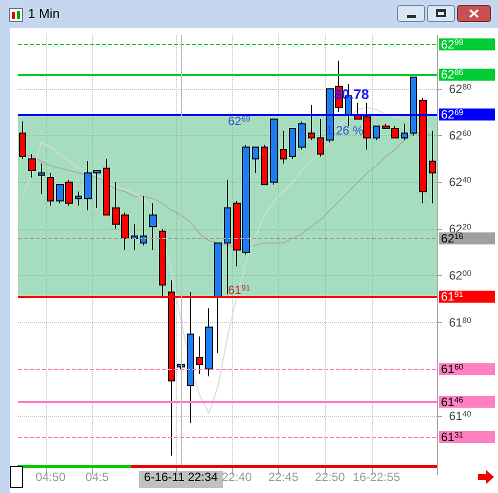  I want to click on x-tick-label: 6-16-11 22:34, so click(181, 477).